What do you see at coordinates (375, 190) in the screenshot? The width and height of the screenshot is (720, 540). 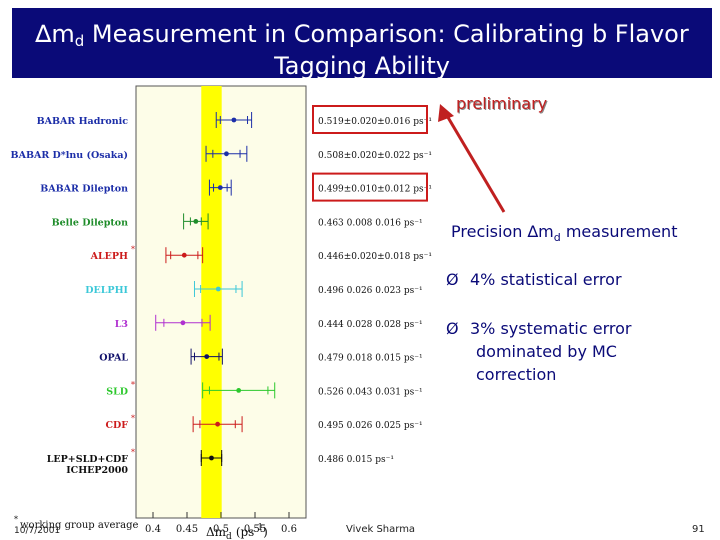 I see `row-value: 0.499±0.010±0.012 ps⁻¹` at bounding box center [375, 190].